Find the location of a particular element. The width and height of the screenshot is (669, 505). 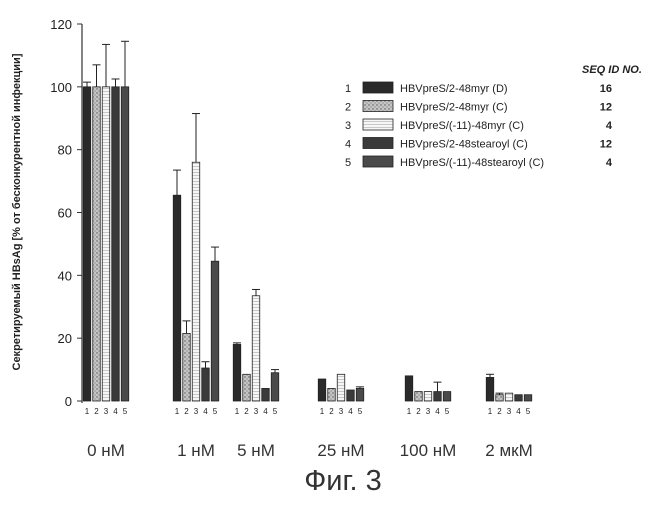

y-tick-label: 100 is located at coordinates (61, 87).